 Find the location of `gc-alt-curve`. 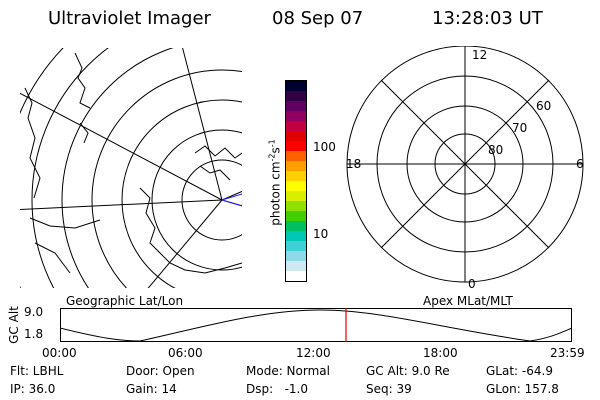

gc-alt-curve is located at coordinates (316, 325).